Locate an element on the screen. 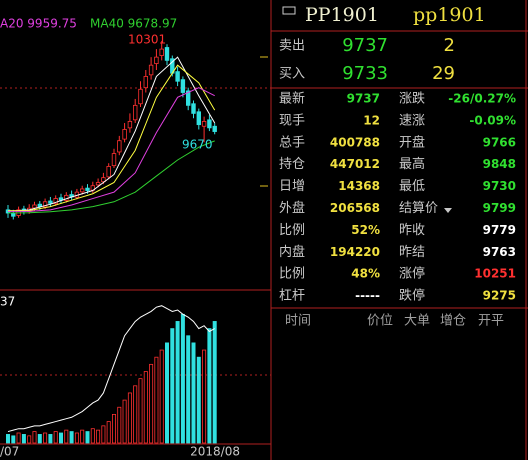 The width and height of the screenshot is (528, 460). field-value: 9766 is located at coordinates (499, 142).